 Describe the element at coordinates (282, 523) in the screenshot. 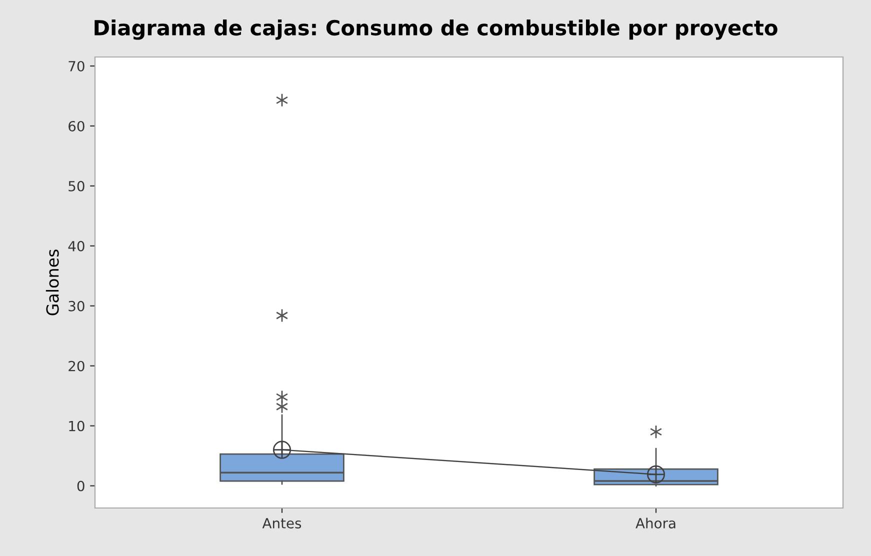

I see `x-tick-label: Antes` at that location.